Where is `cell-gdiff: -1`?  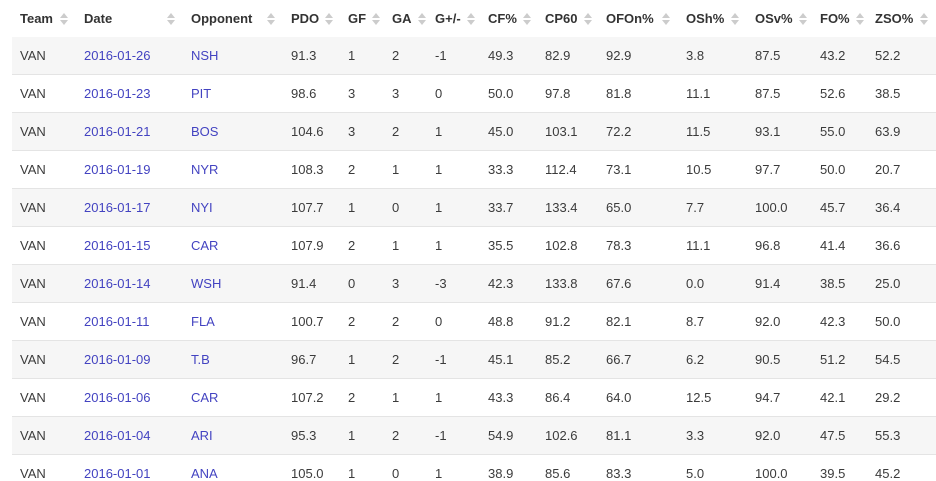
cell-gdiff: -1 is located at coordinates (441, 55).